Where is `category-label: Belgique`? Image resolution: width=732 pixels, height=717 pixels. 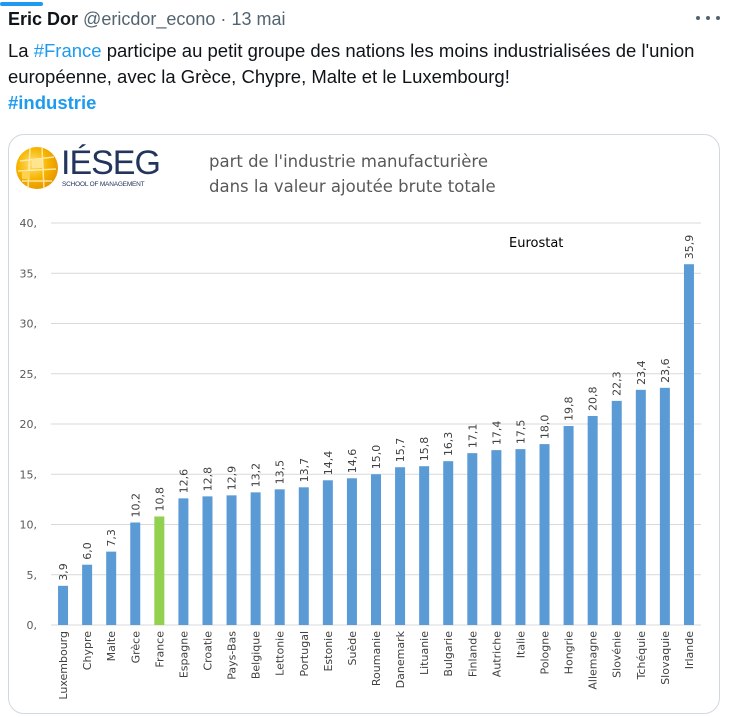
category-label: Belgique is located at coordinates (256, 655).